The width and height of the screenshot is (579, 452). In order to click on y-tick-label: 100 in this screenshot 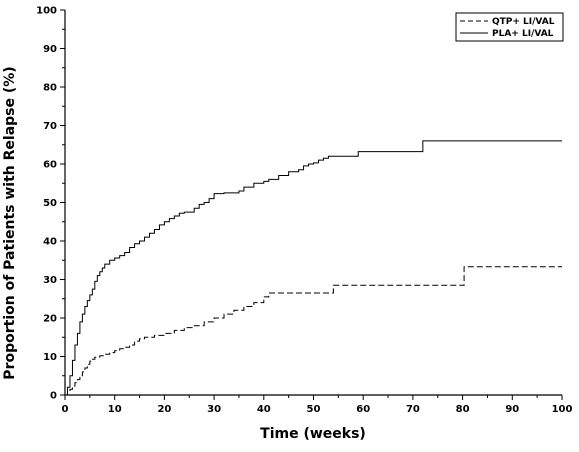, I will do `click(46, 11)`.